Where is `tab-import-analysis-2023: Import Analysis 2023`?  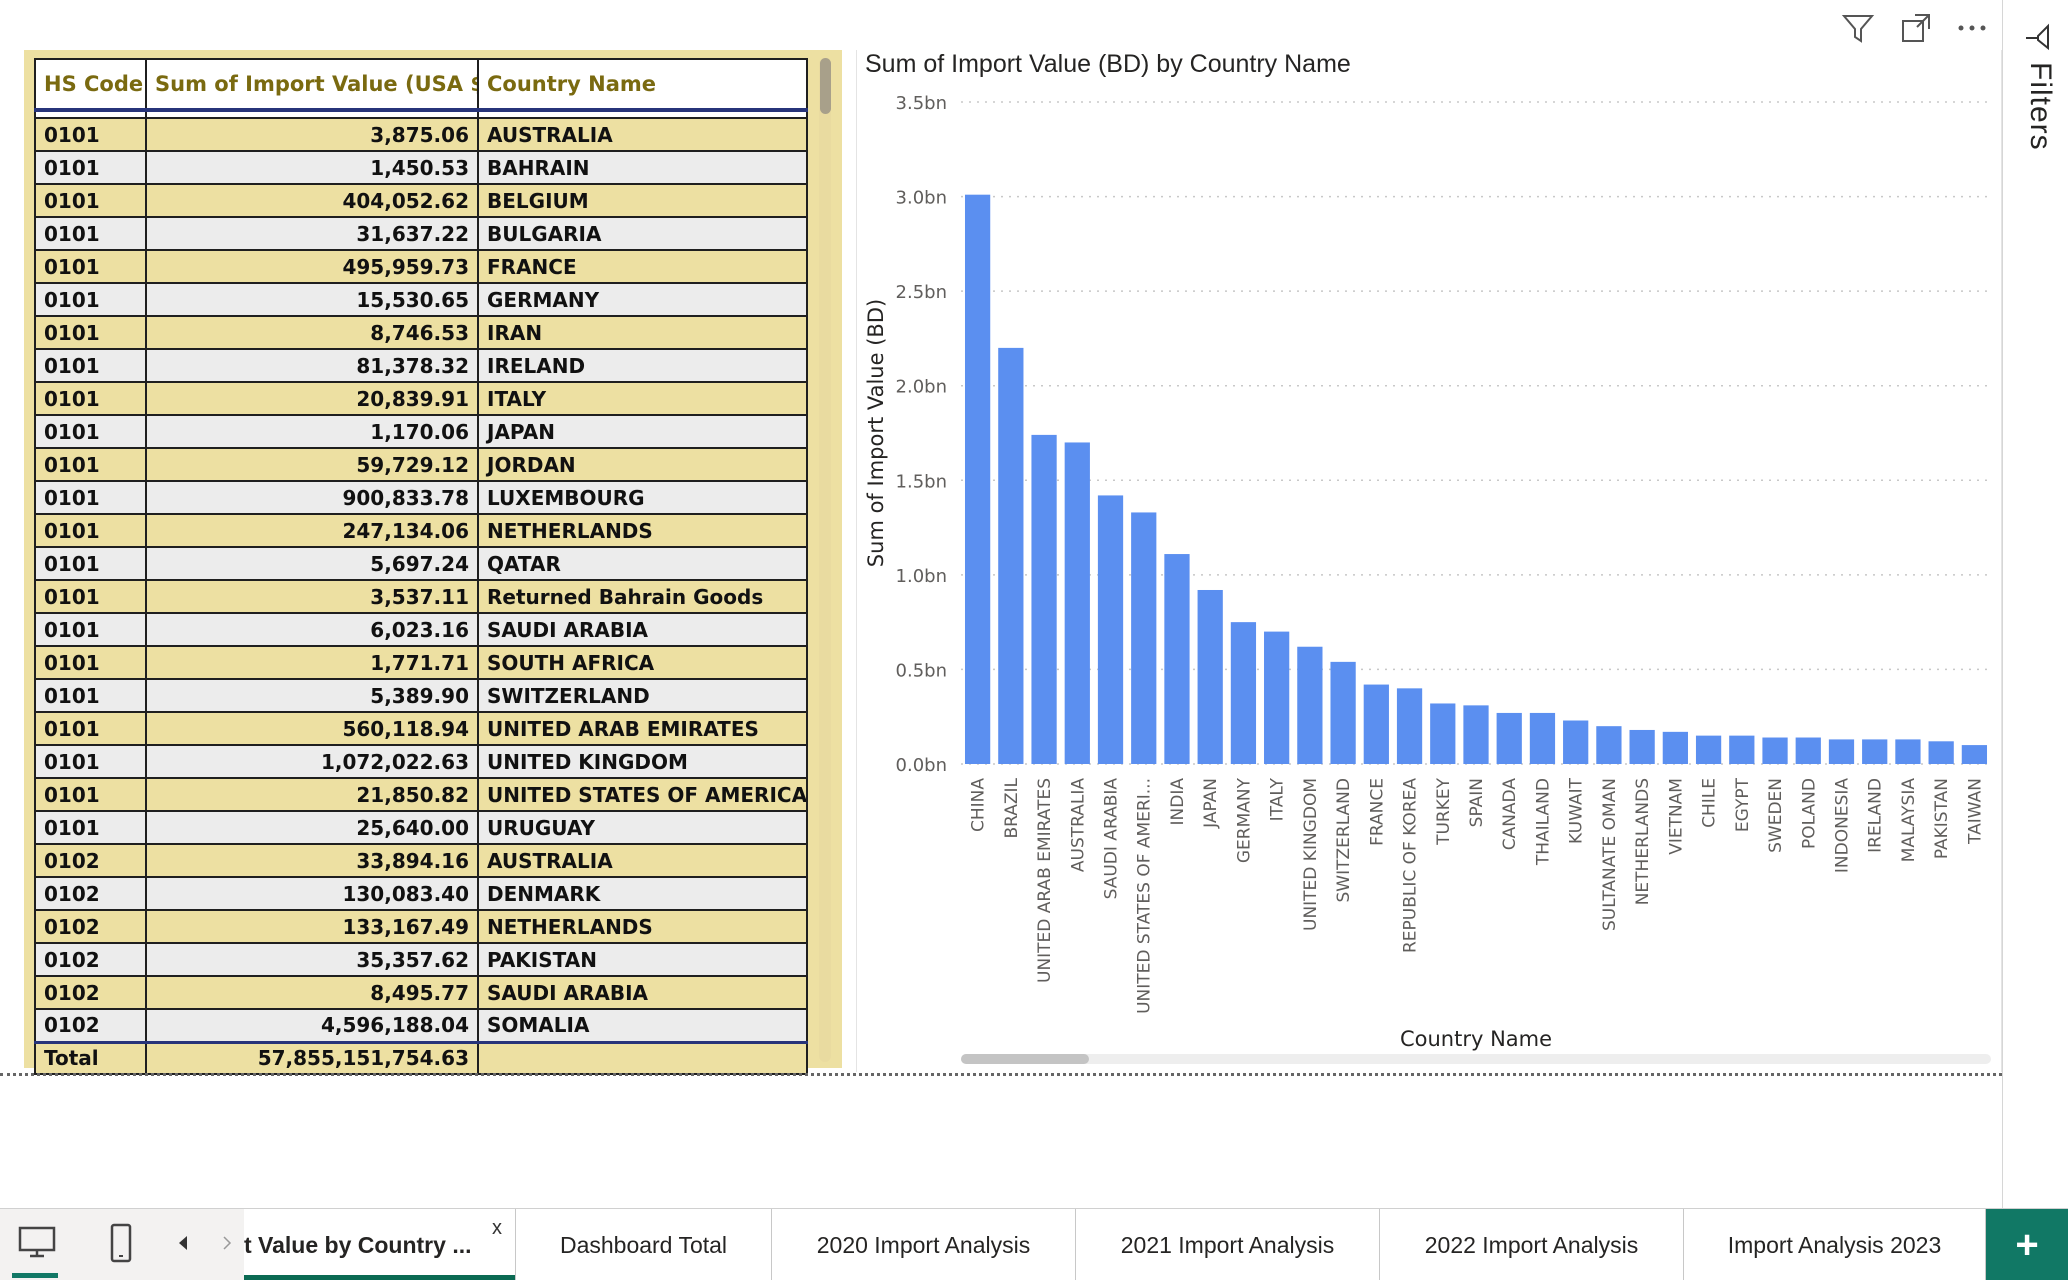
tab-import-analysis-2023: Import Analysis 2023 is located at coordinates (1835, 1244).